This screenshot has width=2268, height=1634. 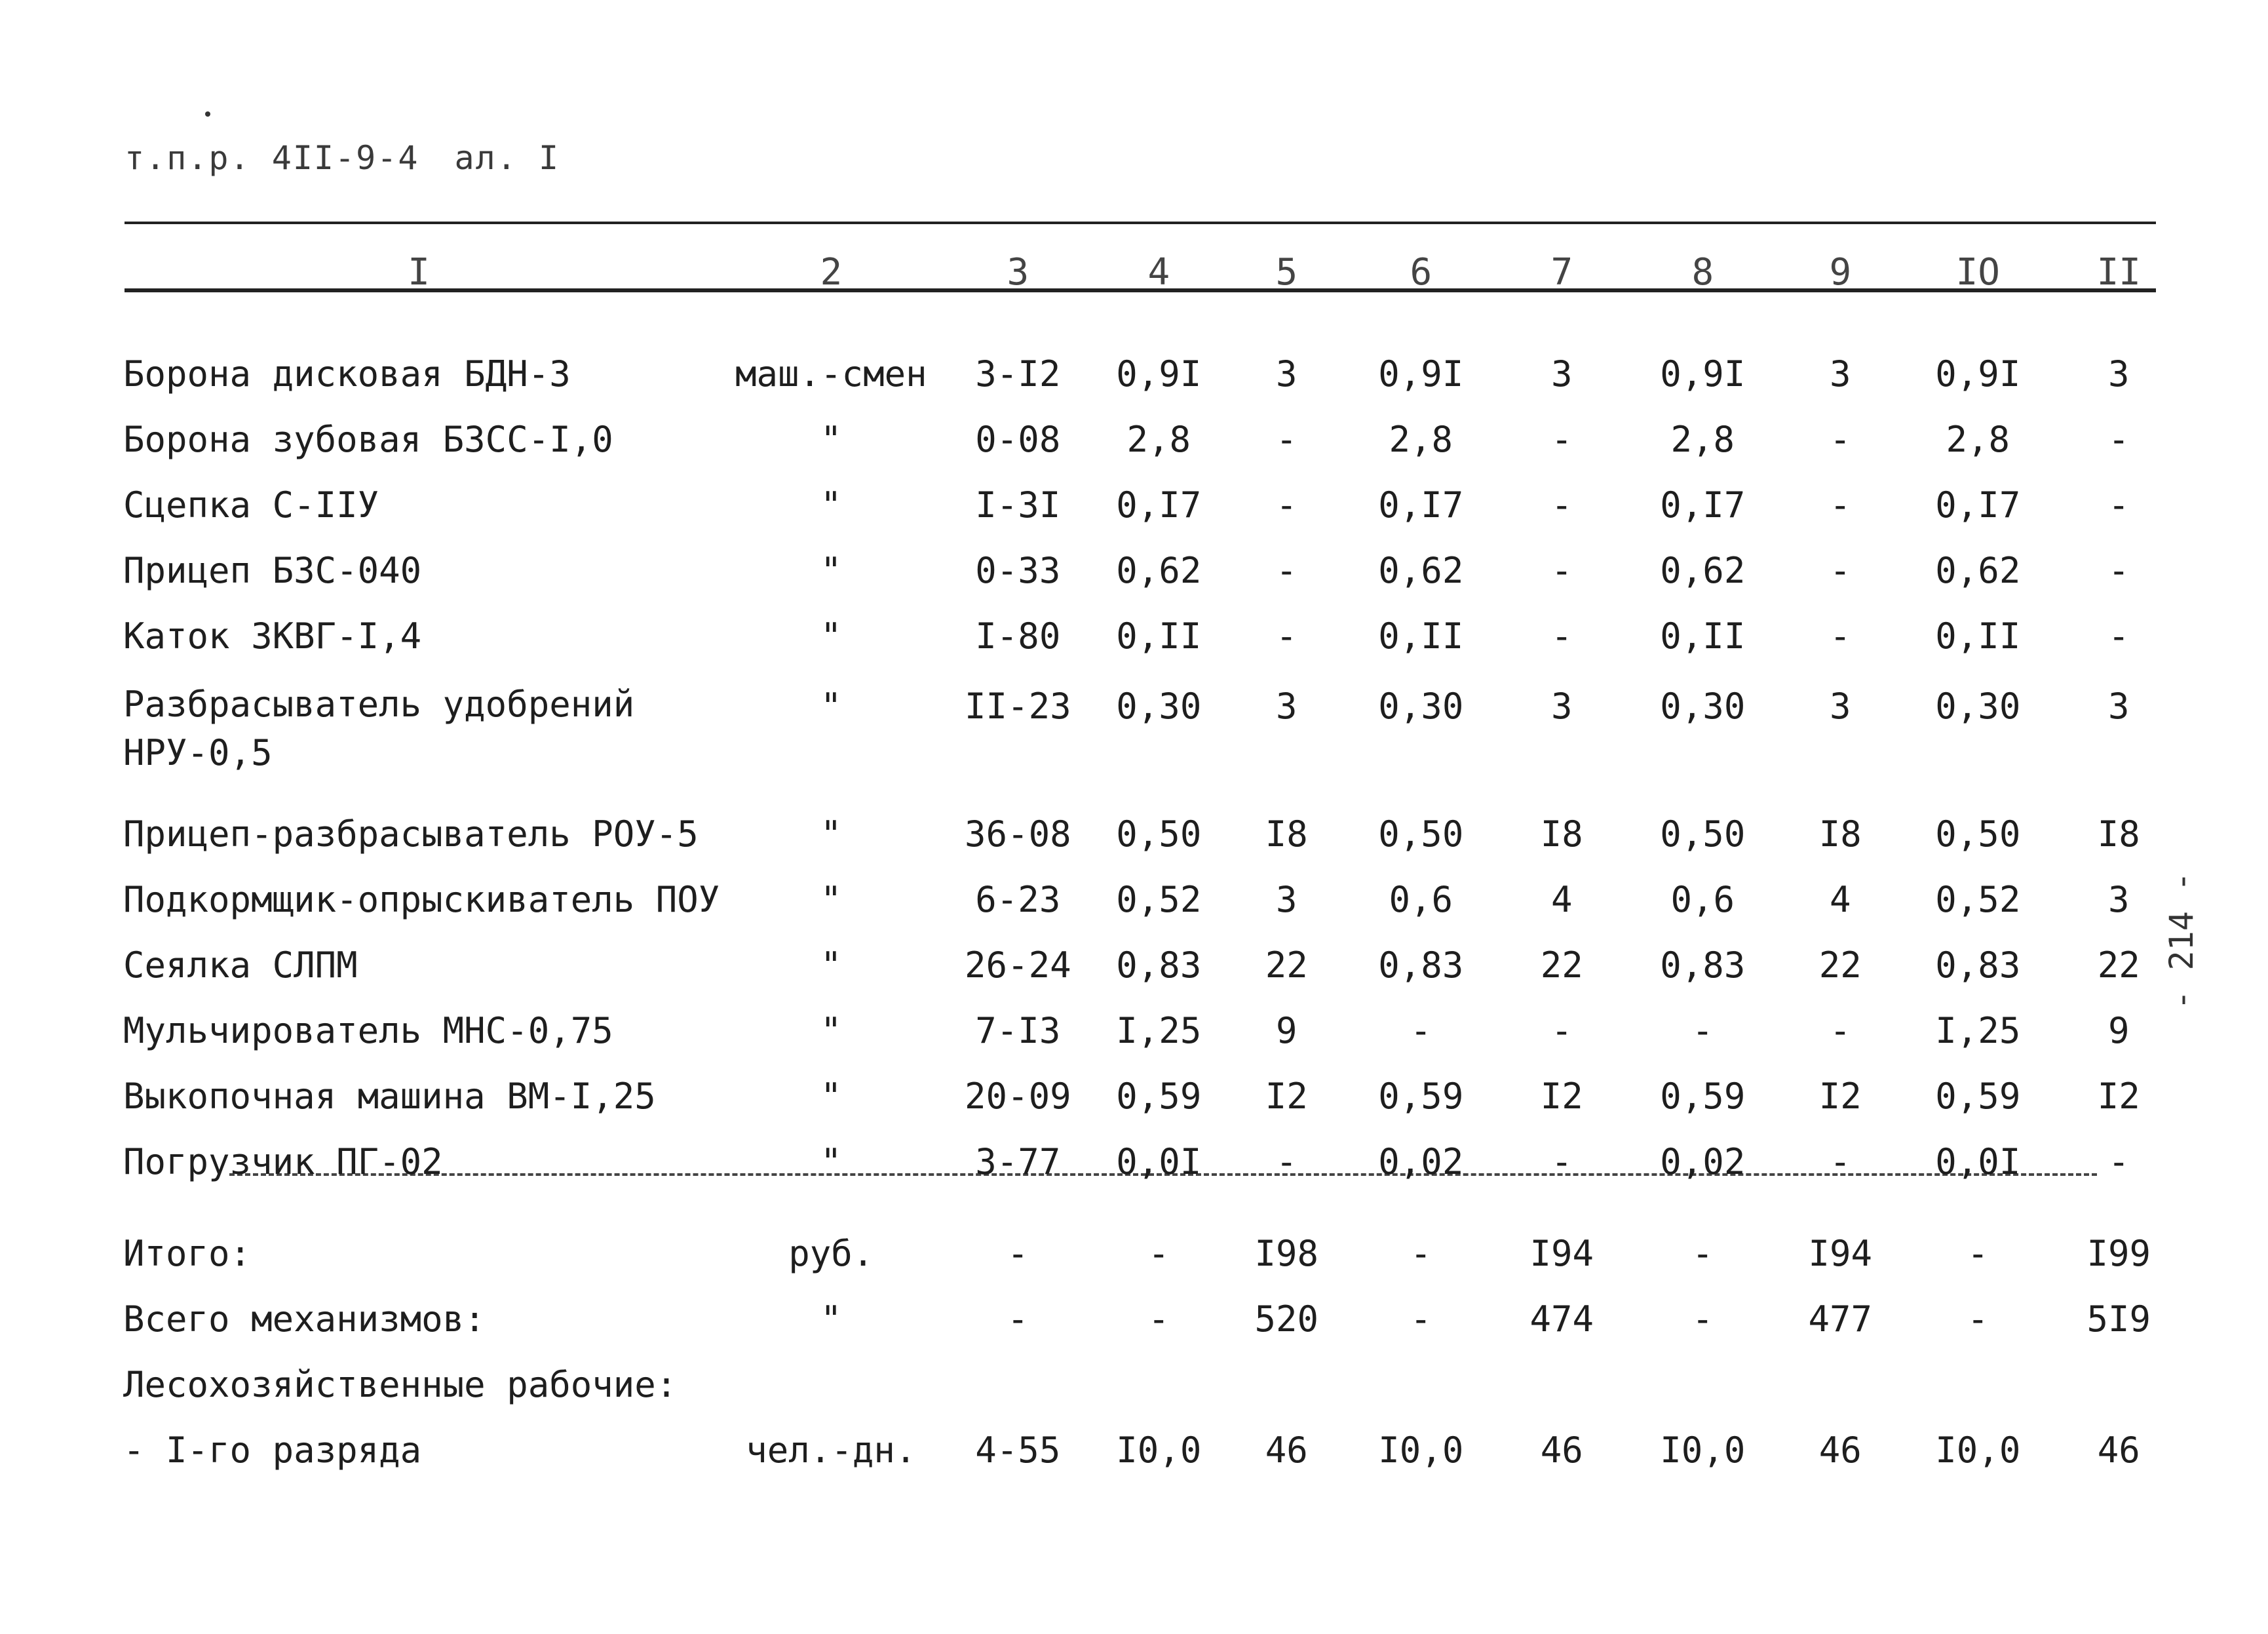 What do you see at coordinates (400, 1384) in the screenshot?
I see `section-title: Лесохозяйственные рабочие:` at bounding box center [400, 1384].